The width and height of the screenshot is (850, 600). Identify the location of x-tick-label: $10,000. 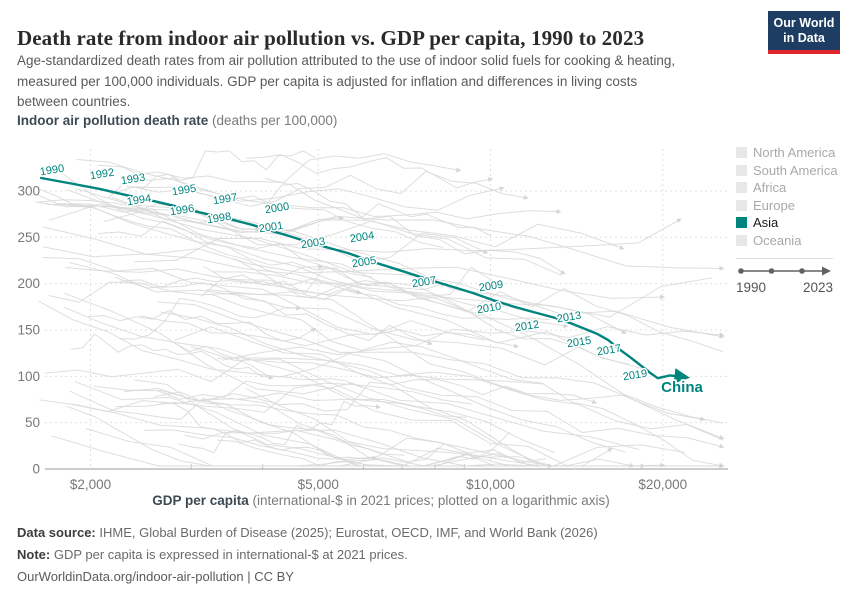
(490, 484).